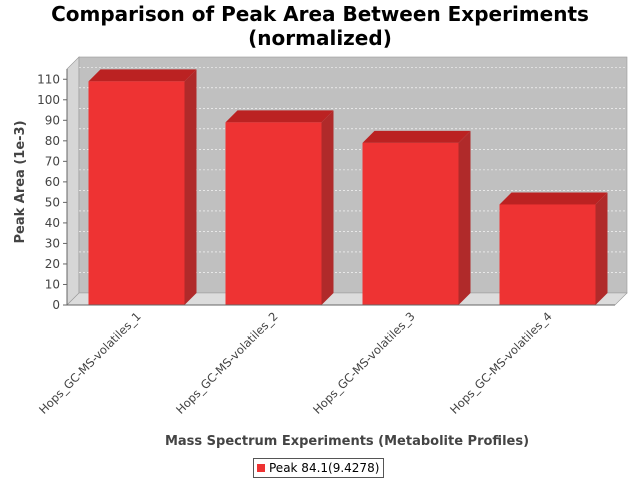 This screenshot has width=640, height=480. Describe the element at coordinates (56, 305) in the screenshot. I see `y-tick-label: 0` at that location.